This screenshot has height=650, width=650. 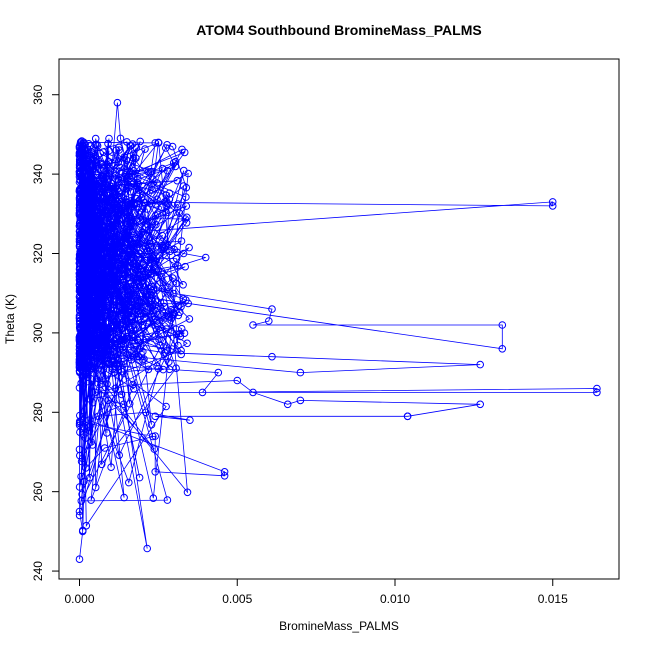 I want to click on y-axis: 240 260 280 300 320 340 360, so click(x=45, y=332).